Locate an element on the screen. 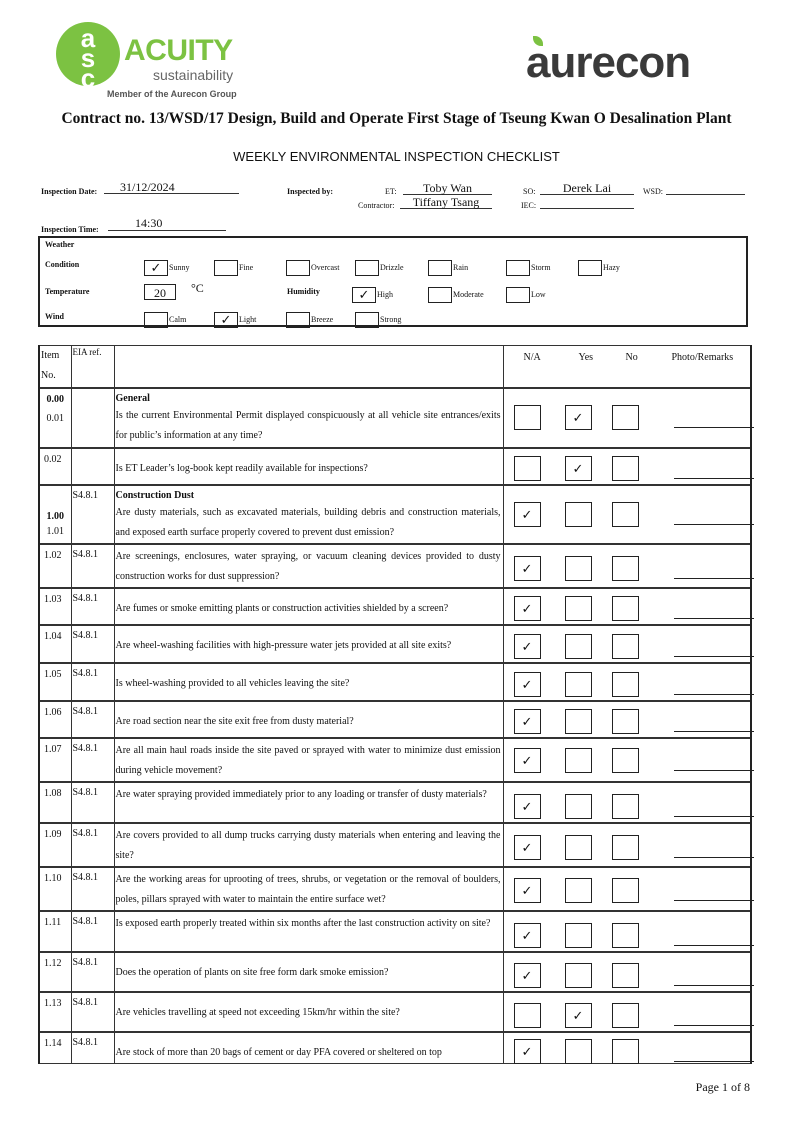  conditions-checkbox-fine is located at coordinates (226, 268).